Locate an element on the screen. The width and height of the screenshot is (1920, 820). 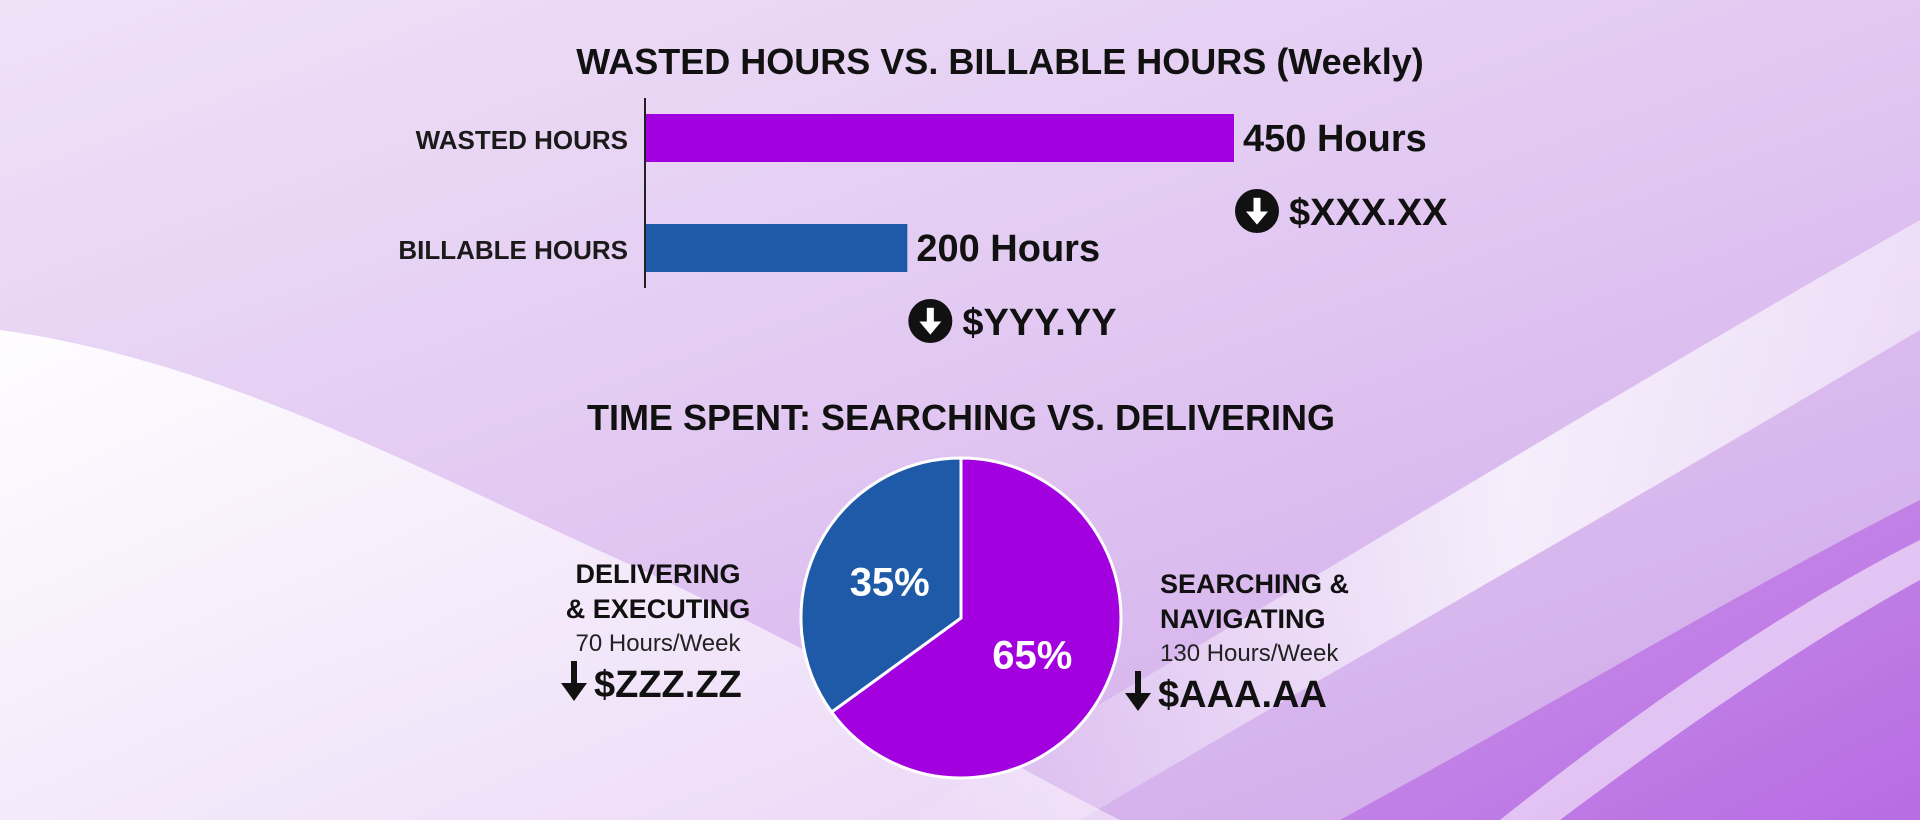
pie-slice-percent-label: 65% is located at coordinates (1032, 655).